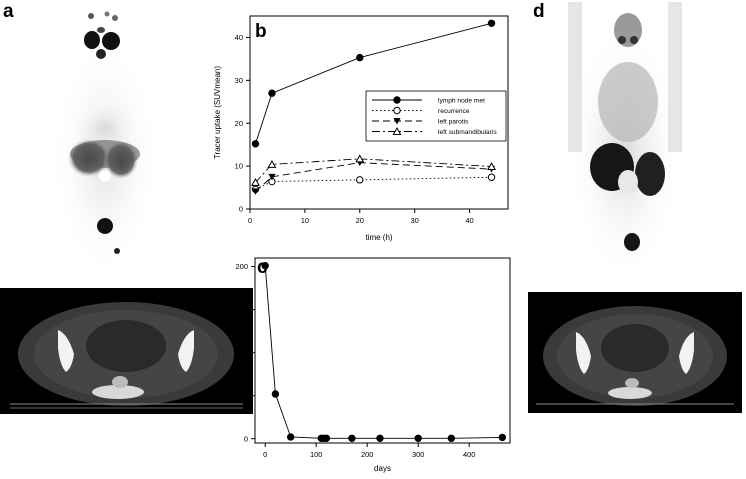  I want to click on x-axis-label: time (h), so click(378, 237).